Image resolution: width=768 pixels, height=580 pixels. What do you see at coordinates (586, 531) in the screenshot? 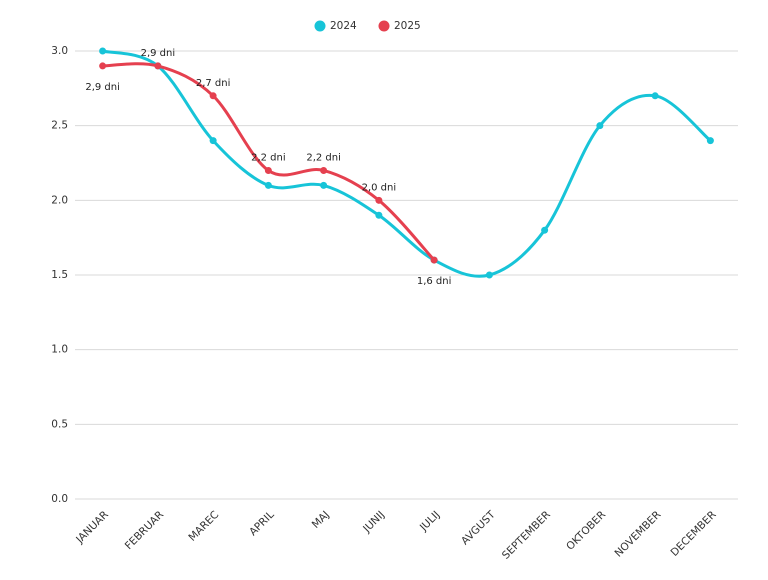
I see `x-tick-label: OKTOBER` at bounding box center [586, 531].